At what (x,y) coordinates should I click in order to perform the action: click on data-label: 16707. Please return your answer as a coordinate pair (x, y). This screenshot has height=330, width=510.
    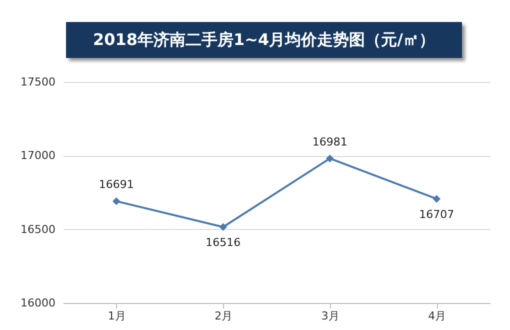
    Looking at the image, I should click on (436, 214).